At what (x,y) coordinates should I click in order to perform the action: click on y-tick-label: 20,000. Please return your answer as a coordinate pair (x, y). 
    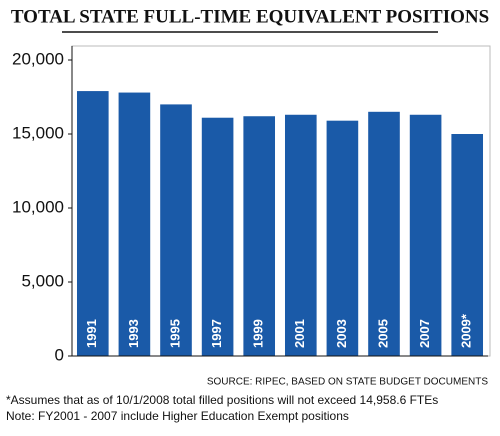
    Looking at the image, I should click on (38, 58).